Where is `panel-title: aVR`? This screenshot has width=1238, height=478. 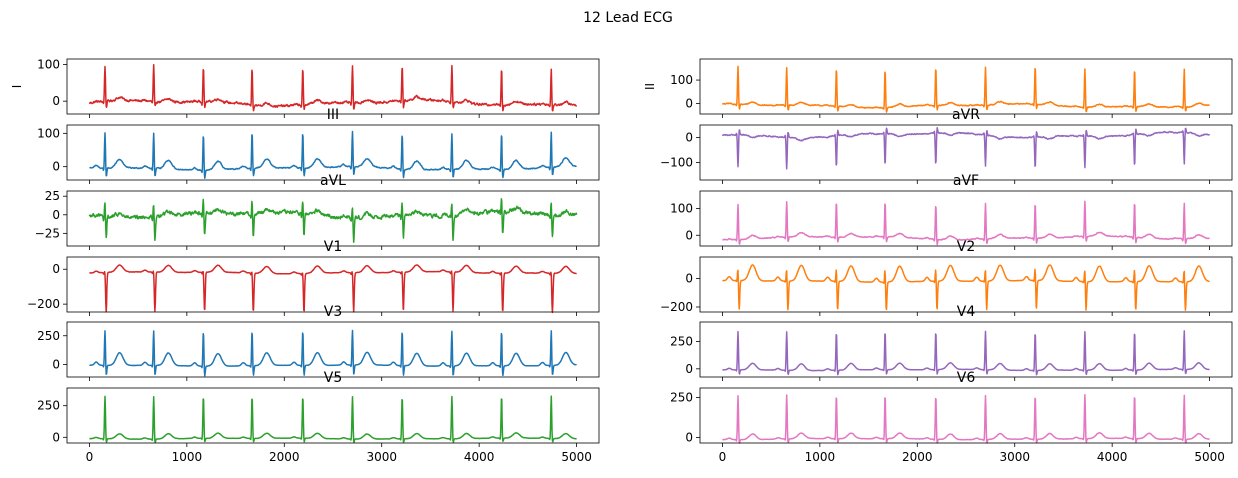
panel-title: aVR is located at coordinates (966, 115).